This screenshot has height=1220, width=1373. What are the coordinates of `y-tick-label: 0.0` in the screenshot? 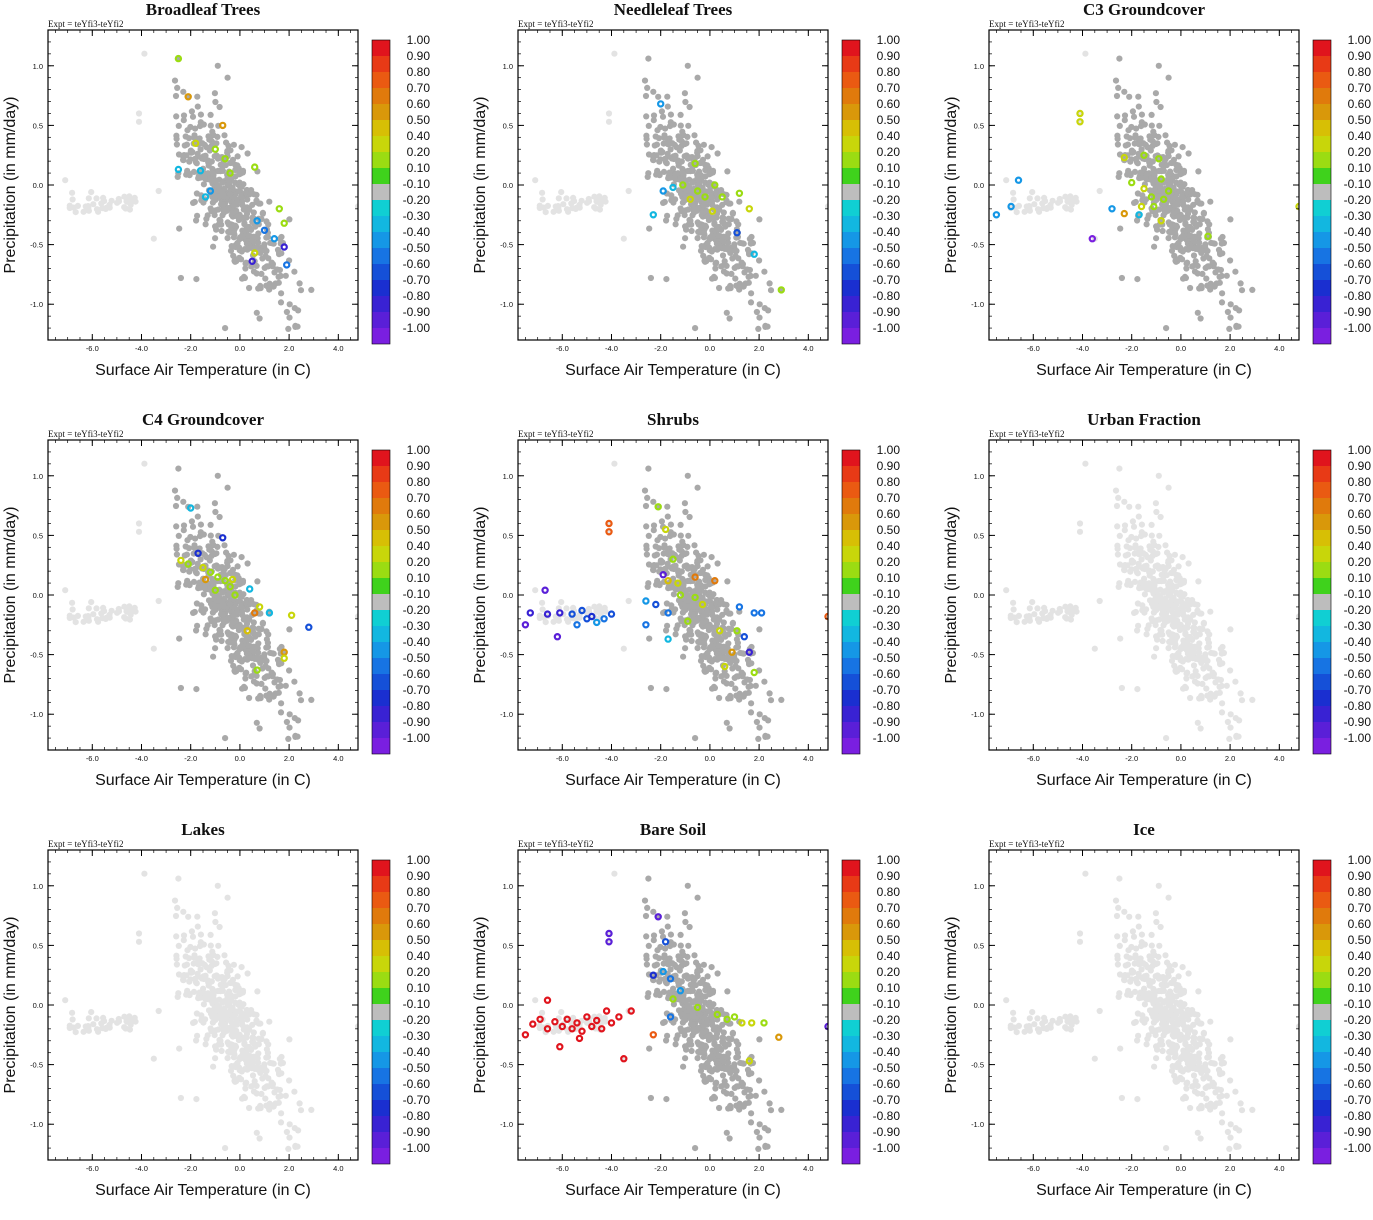 It's located at (979, 185).